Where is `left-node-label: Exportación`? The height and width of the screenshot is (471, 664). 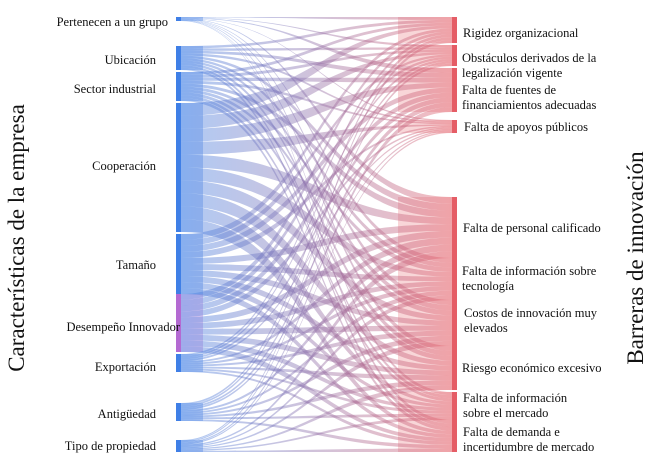
left-node-label: Exportación is located at coordinates (125, 367).